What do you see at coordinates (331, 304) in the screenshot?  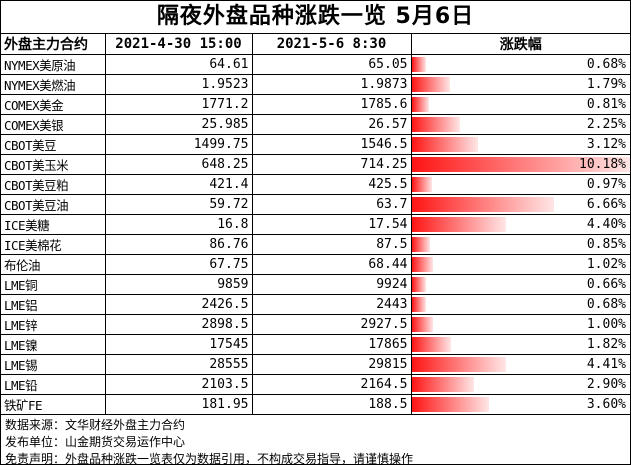 I see `curr-price: 2443` at bounding box center [331, 304].